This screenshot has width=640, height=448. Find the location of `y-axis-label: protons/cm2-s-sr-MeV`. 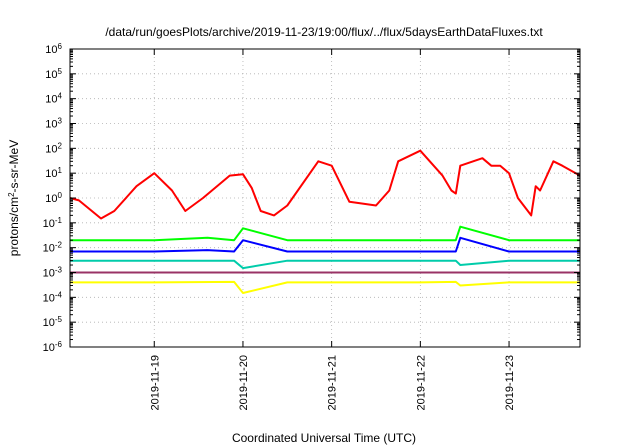

y-axis-label: protons/cm2-s-sr-MeV is located at coordinates (14, 198).